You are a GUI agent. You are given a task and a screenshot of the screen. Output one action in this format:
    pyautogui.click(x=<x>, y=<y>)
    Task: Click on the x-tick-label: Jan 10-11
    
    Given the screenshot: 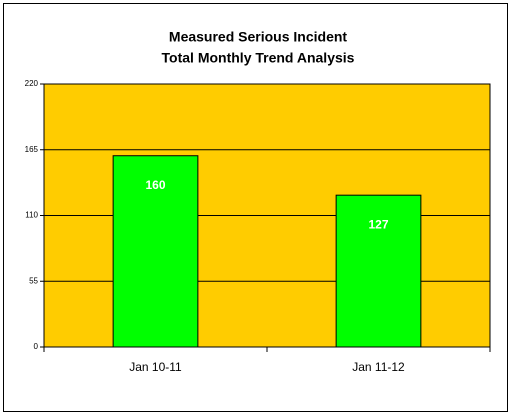 What is the action you would take?
    pyautogui.click(x=155, y=367)
    